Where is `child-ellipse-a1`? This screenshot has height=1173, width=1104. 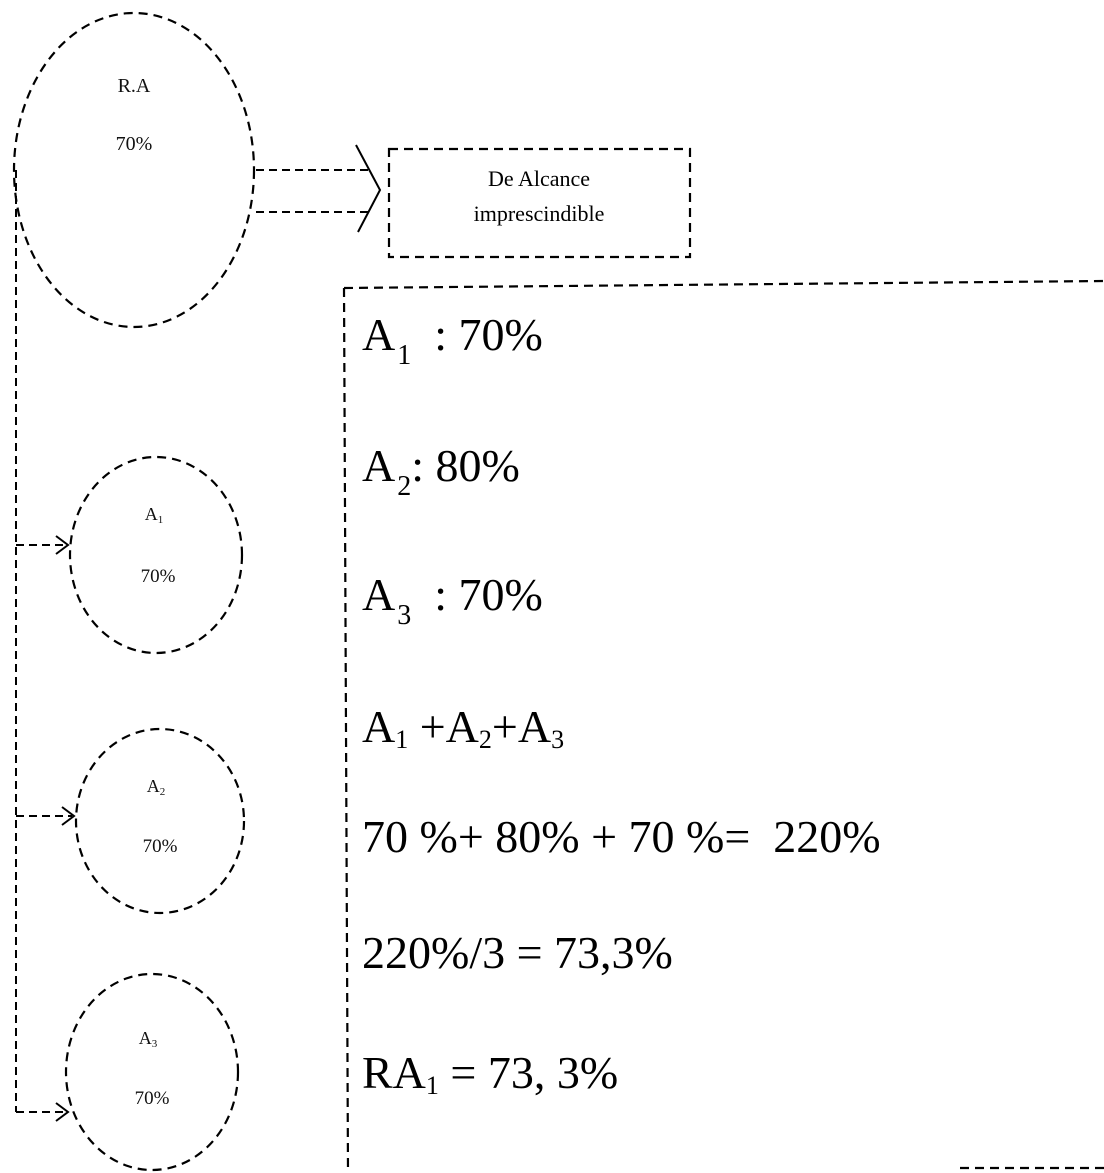 child-ellipse-a1 is located at coordinates (156, 555).